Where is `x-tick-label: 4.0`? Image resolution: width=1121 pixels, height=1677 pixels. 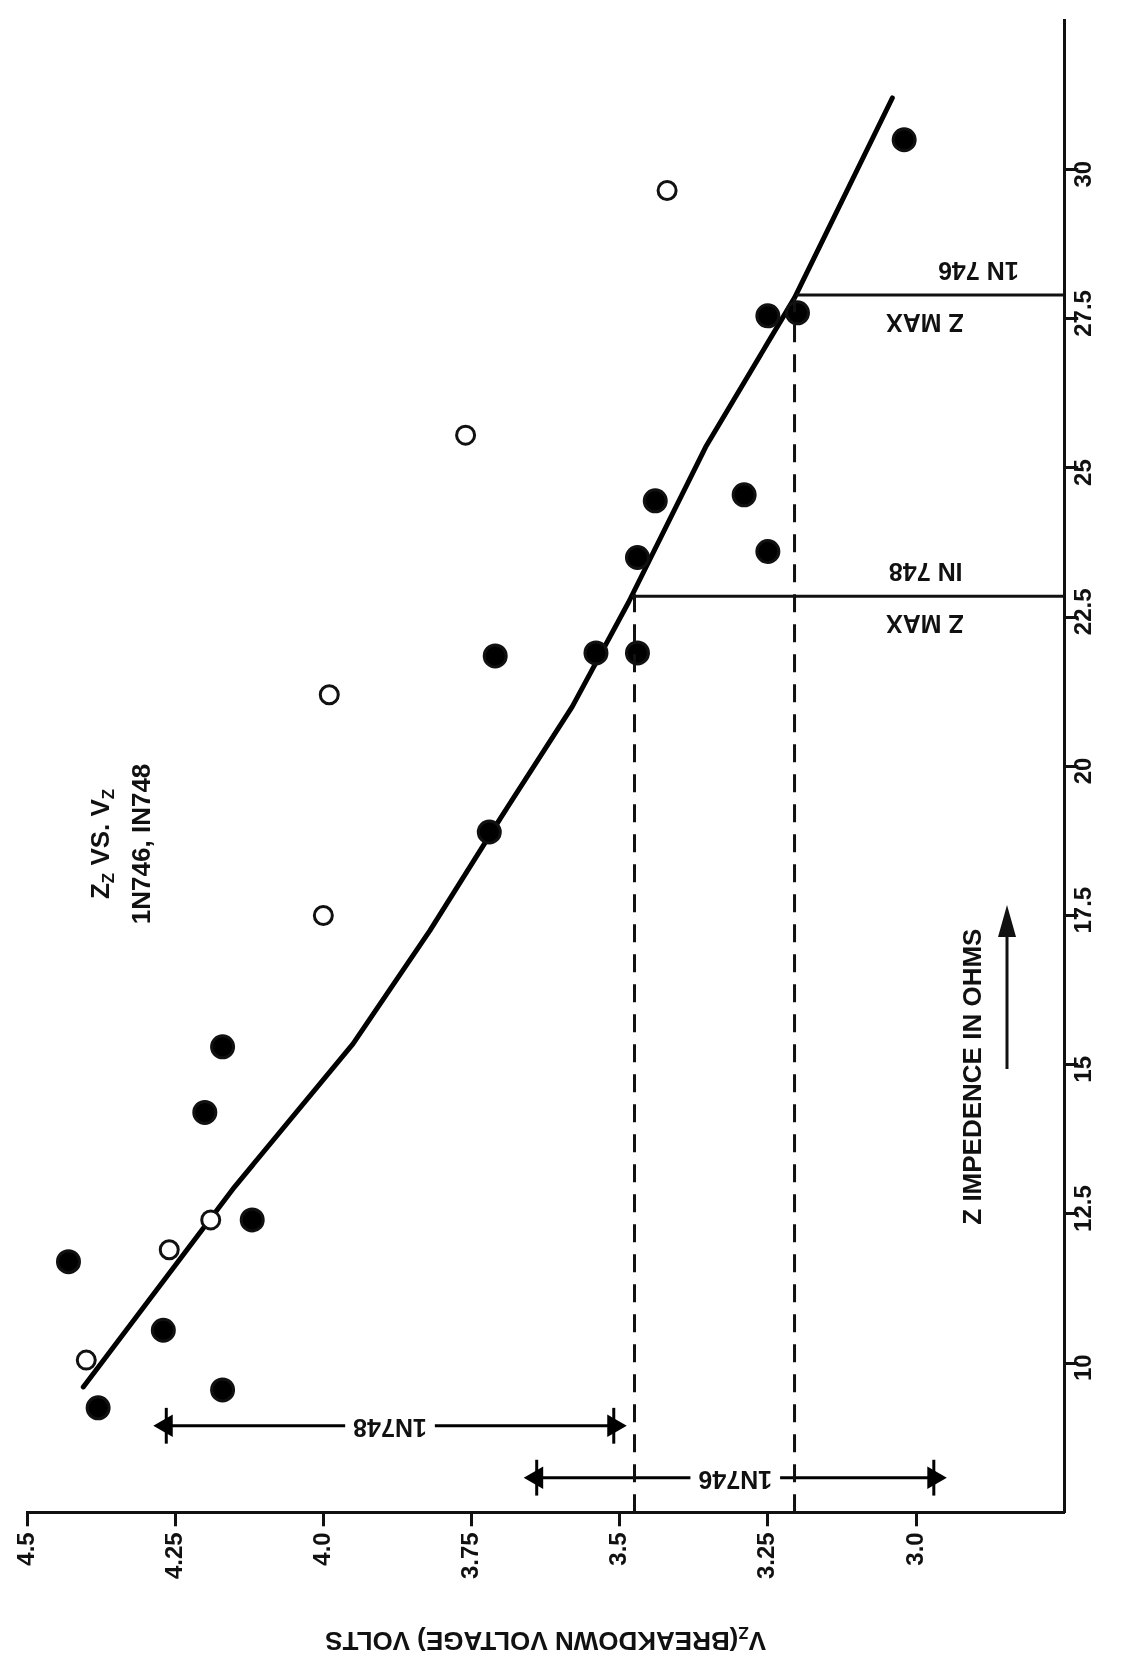 x-tick-label: 4.0 is located at coordinates (321, 1549).